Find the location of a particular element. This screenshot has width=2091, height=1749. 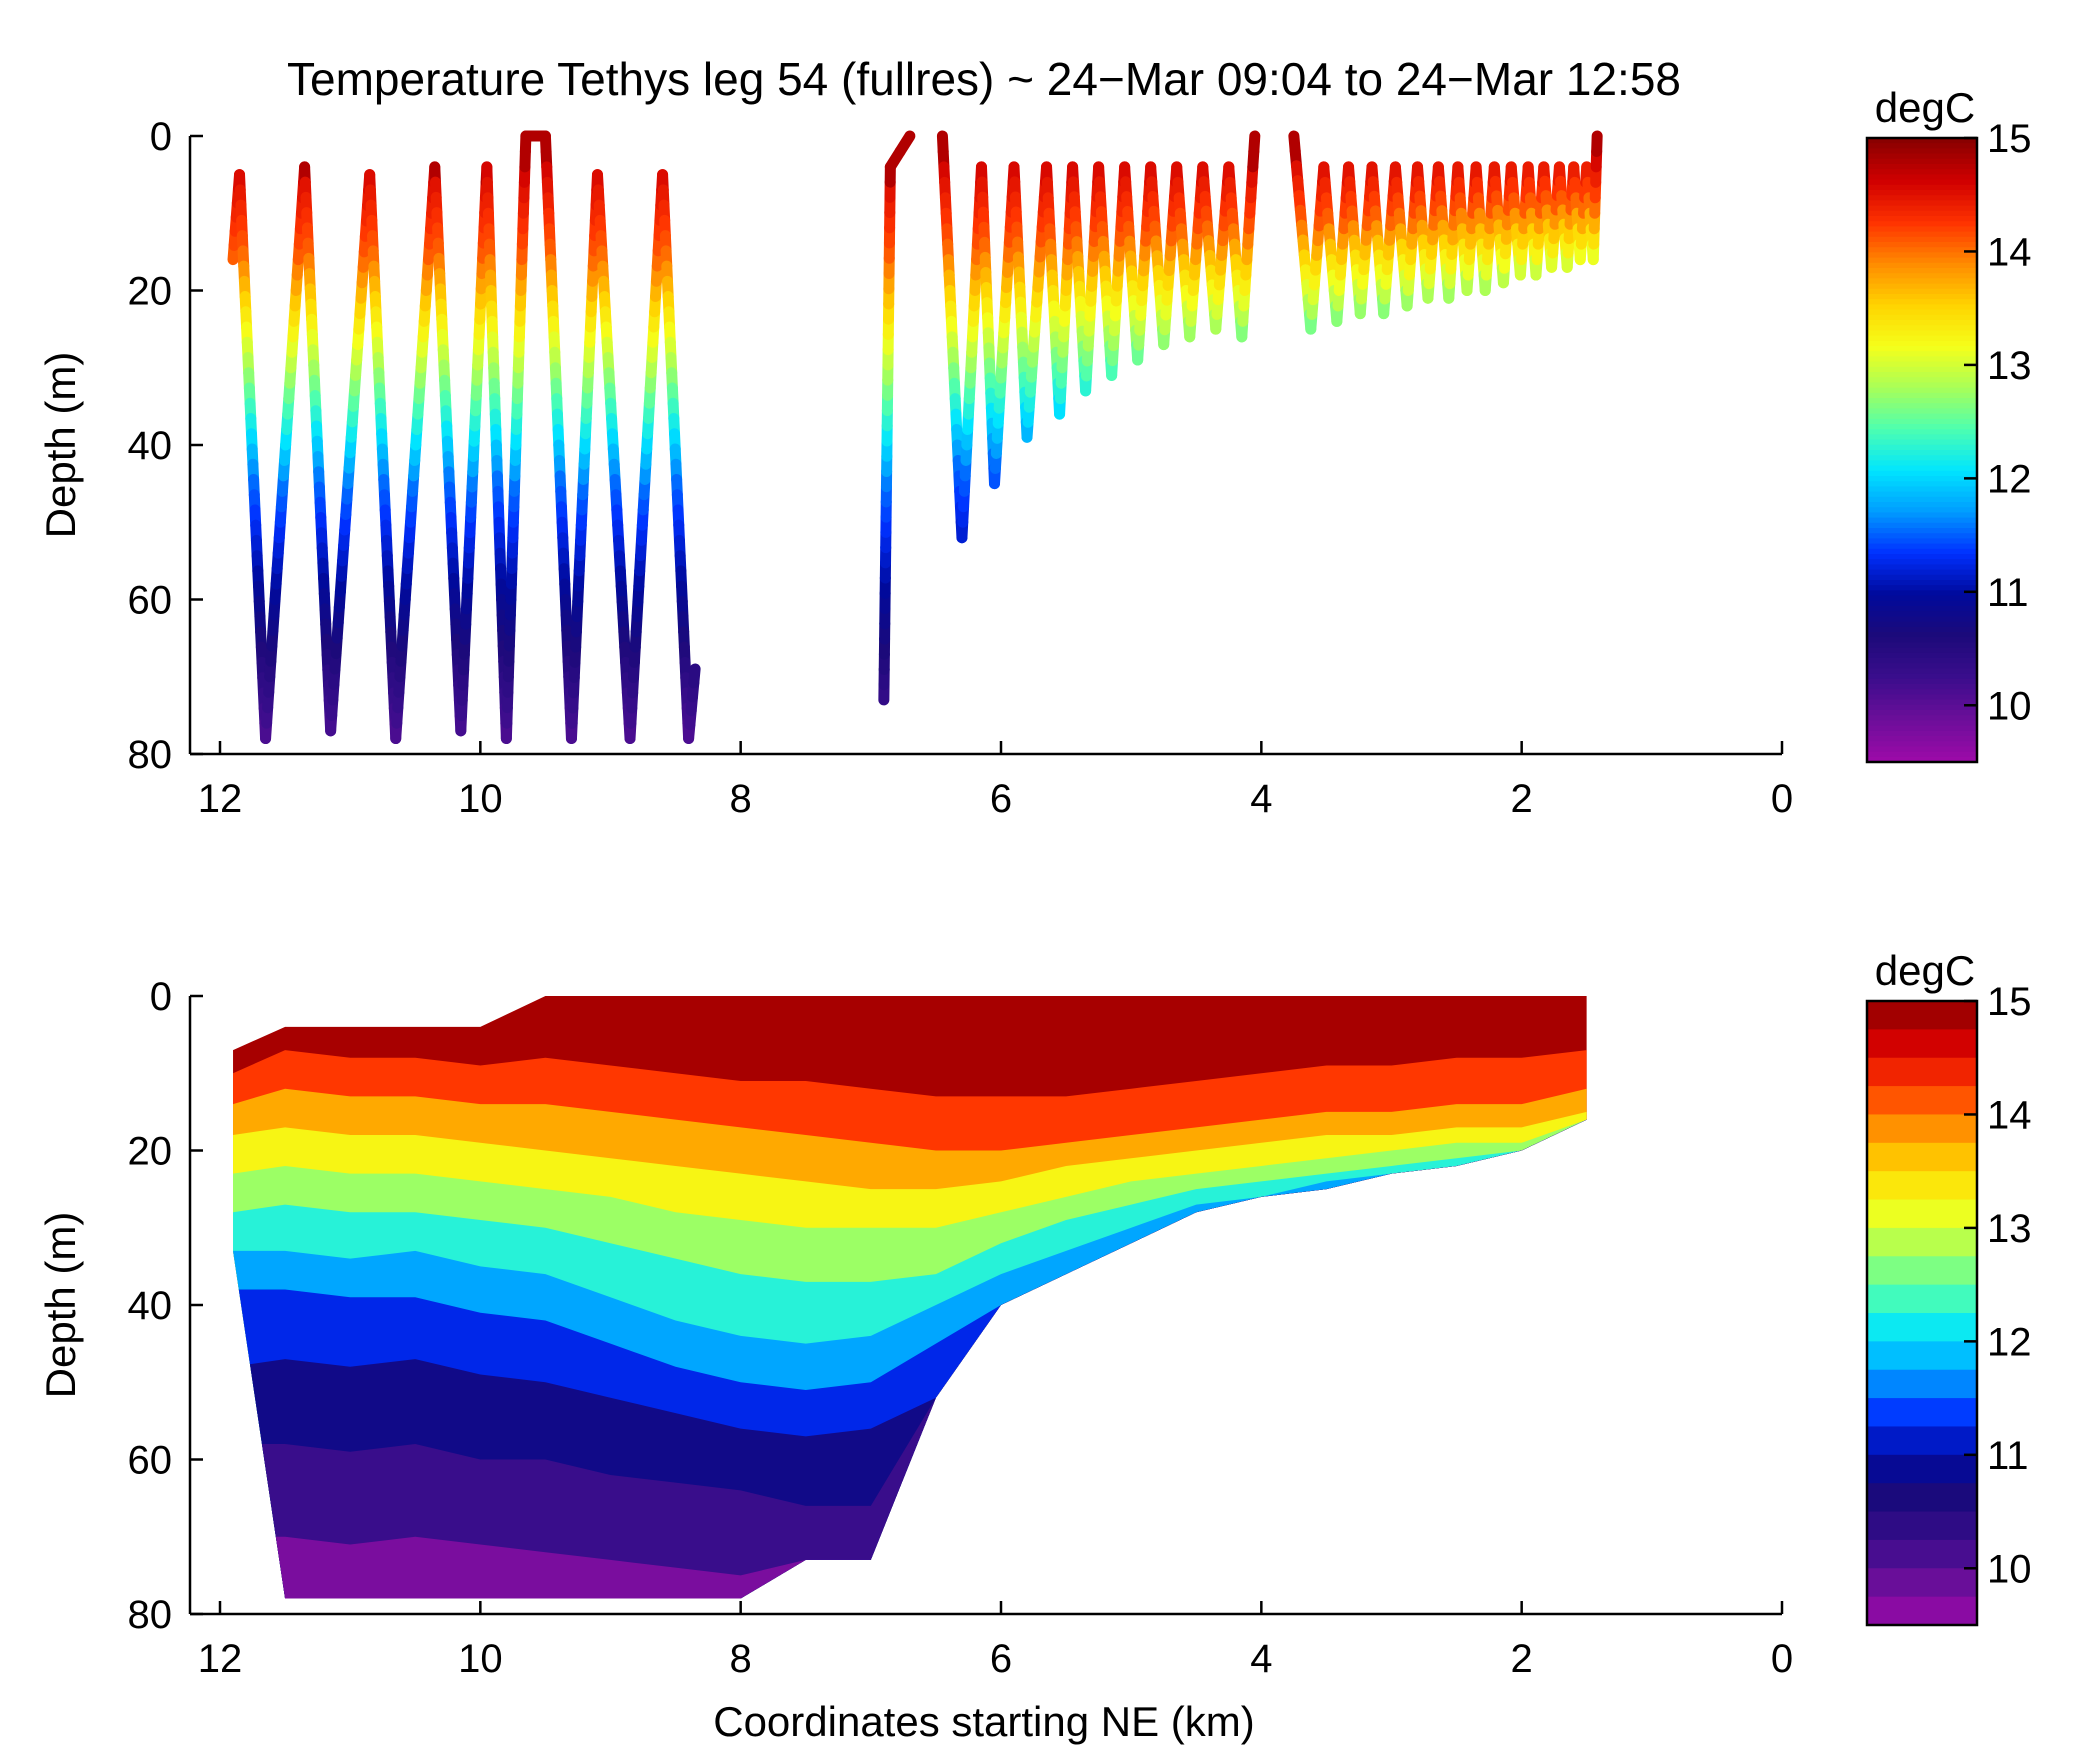

colorbar-tick-label: 12 is located at coordinates (2009, 1342).